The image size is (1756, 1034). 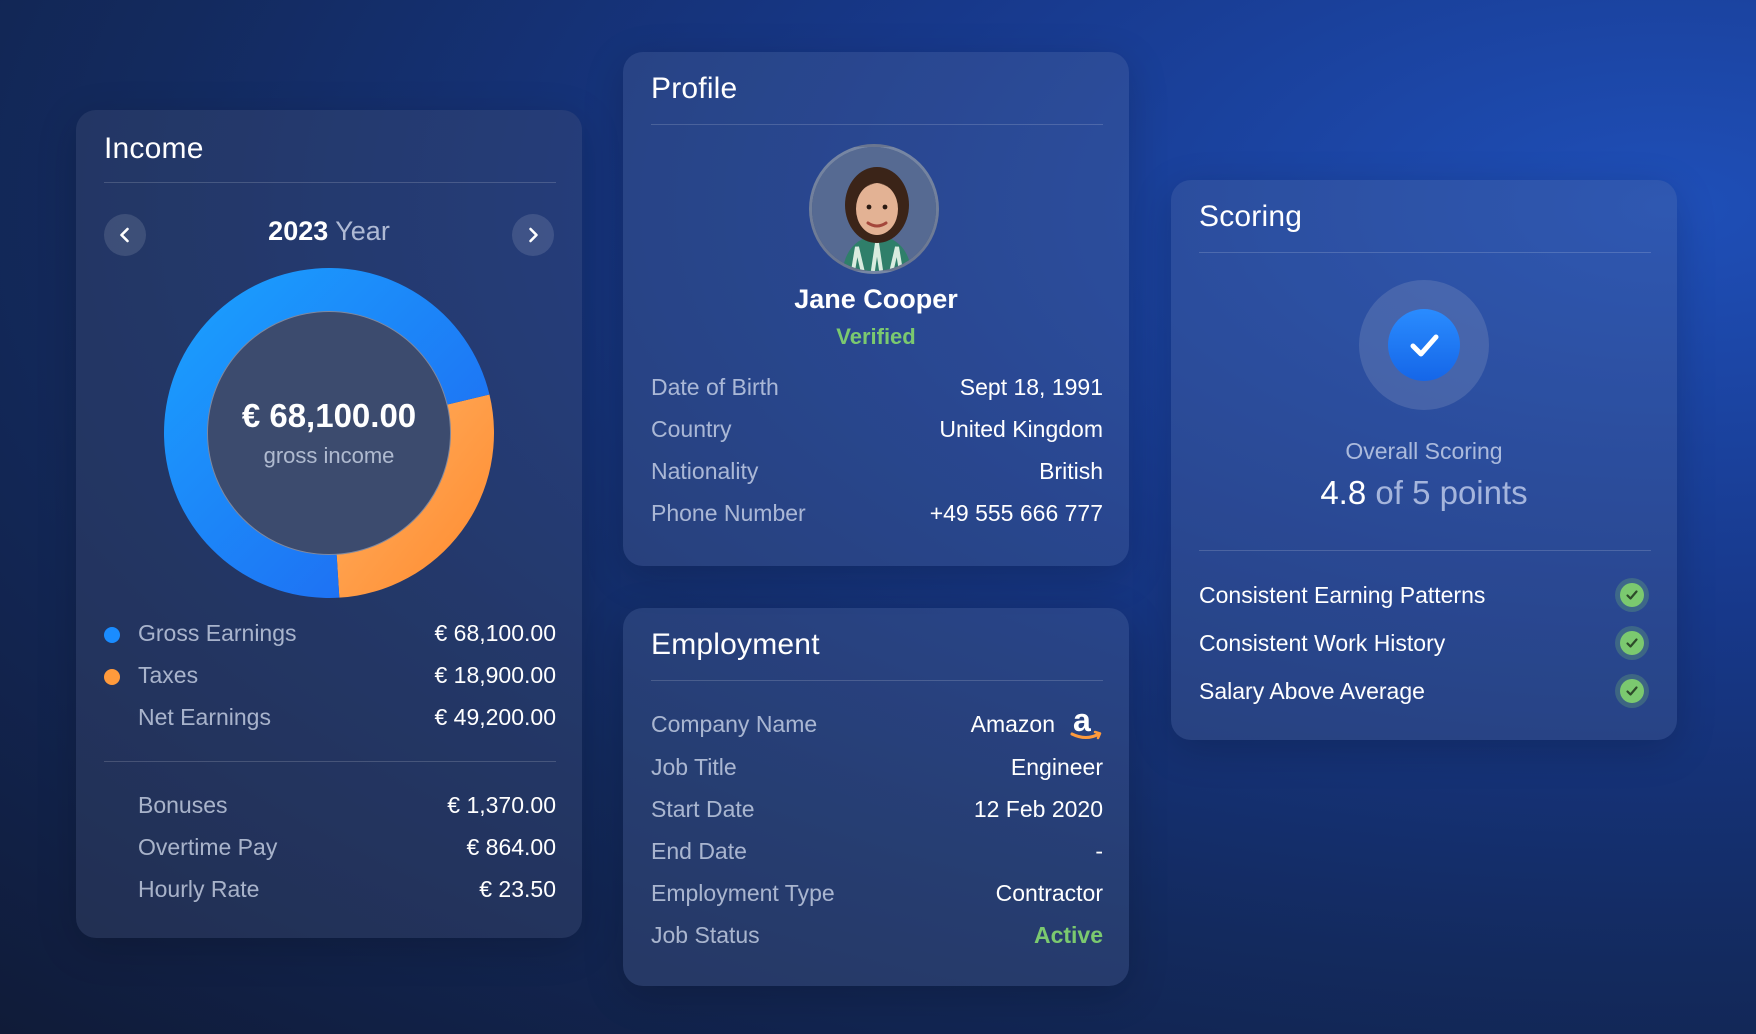 I want to click on donut-svg, so click(x=328, y=432).